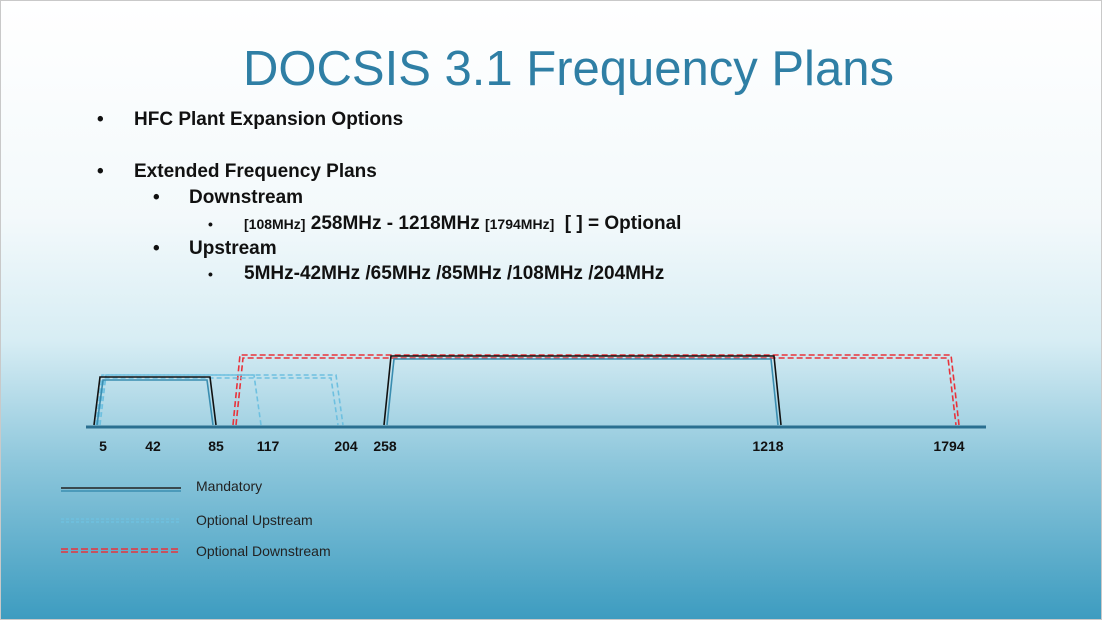 The image size is (1102, 620). What do you see at coordinates (395, 223) in the screenshot?
I see `text: 258MHz - 1218MHz` at bounding box center [395, 223].